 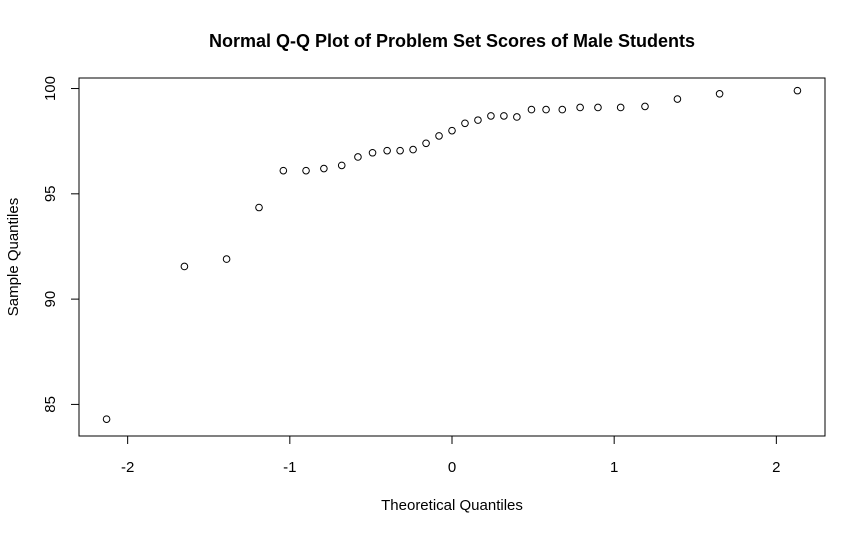 I want to click on y-tick-label: 95, so click(x=50, y=193).